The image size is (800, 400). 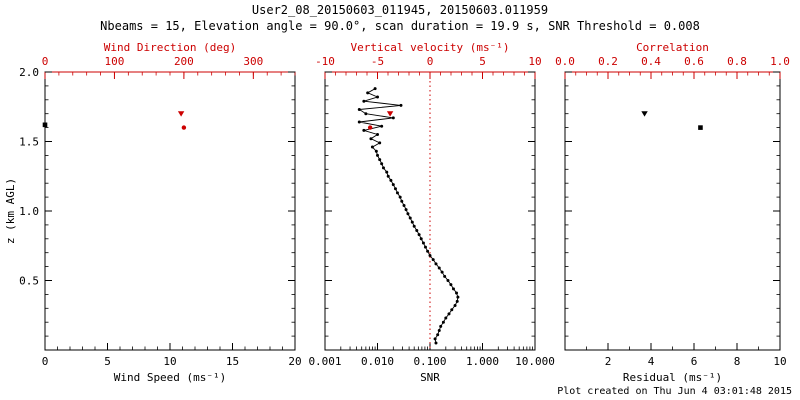 What do you see at coordinates (482, 361) in the screenshot?
I see `snr-xtick-label: 1.000` at bounding box center [482, 361].